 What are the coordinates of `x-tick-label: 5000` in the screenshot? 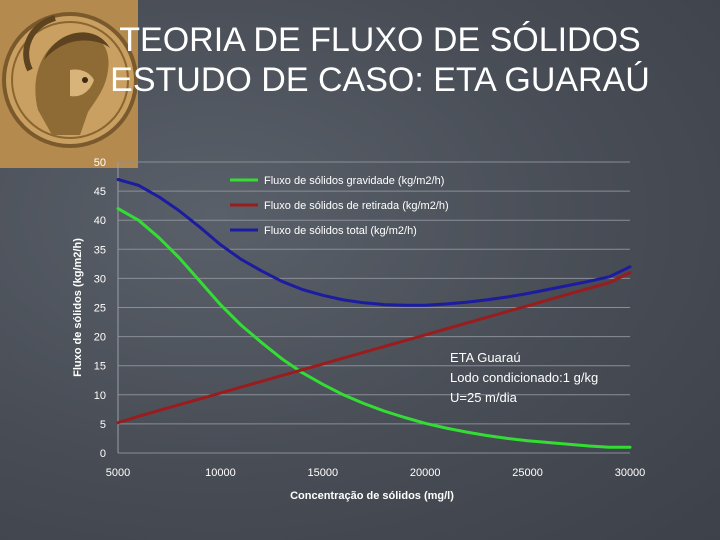 It's located at (118, 473).